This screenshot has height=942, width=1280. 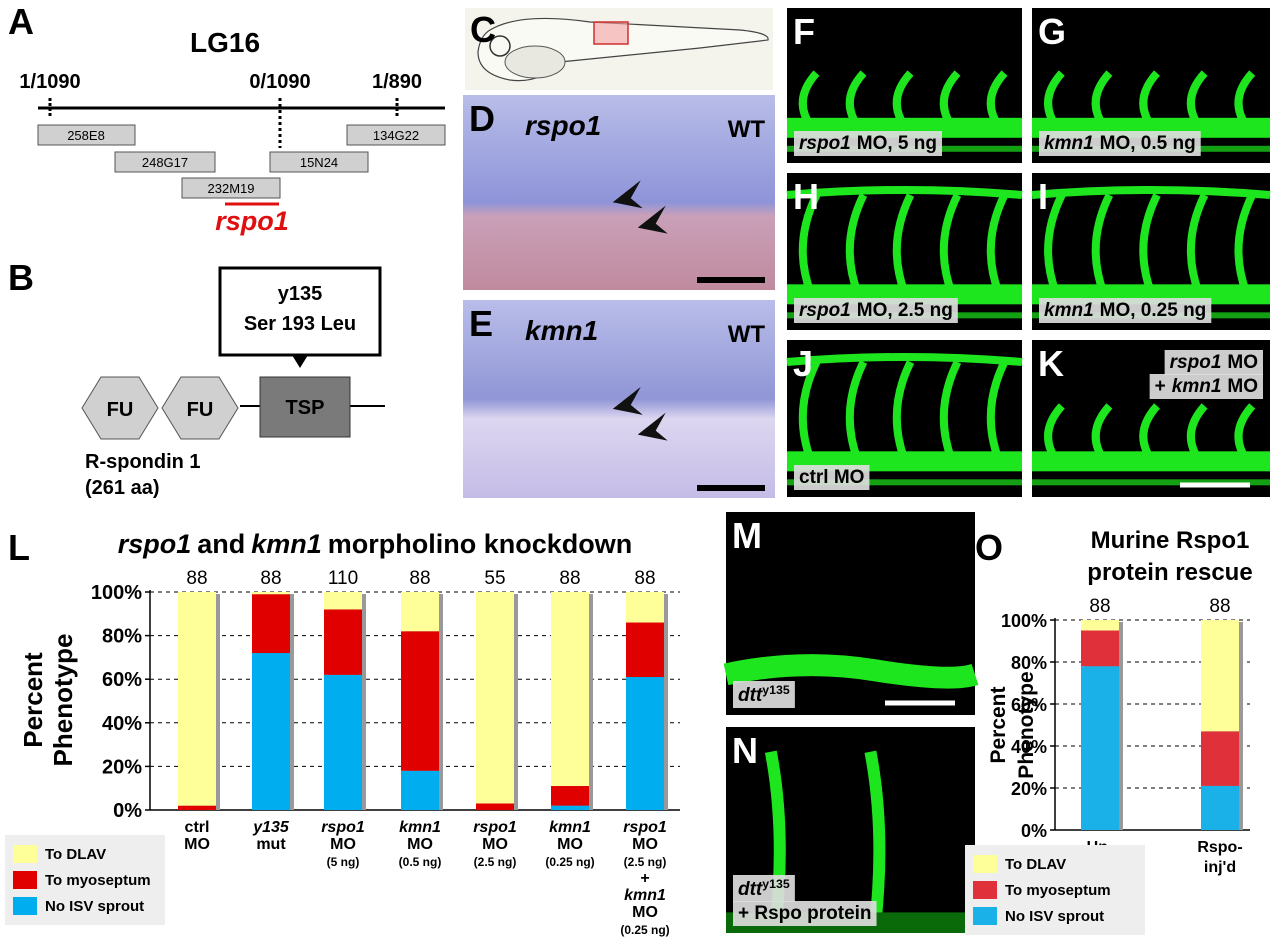 What do you see at coordinates (300, 361) in the screenshot?
I see `mutation-pointer` at bounding box center [300, 361].